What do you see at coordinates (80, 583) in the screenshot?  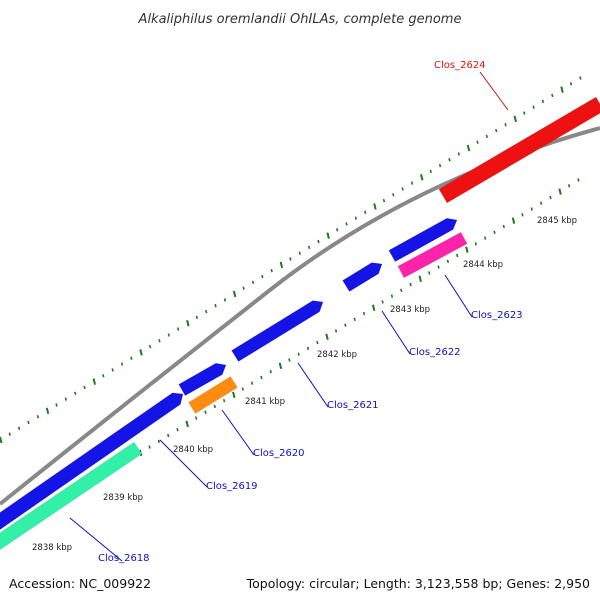 I see `accession-text: Accession: NC_009922` at bounding box center [80, 583].